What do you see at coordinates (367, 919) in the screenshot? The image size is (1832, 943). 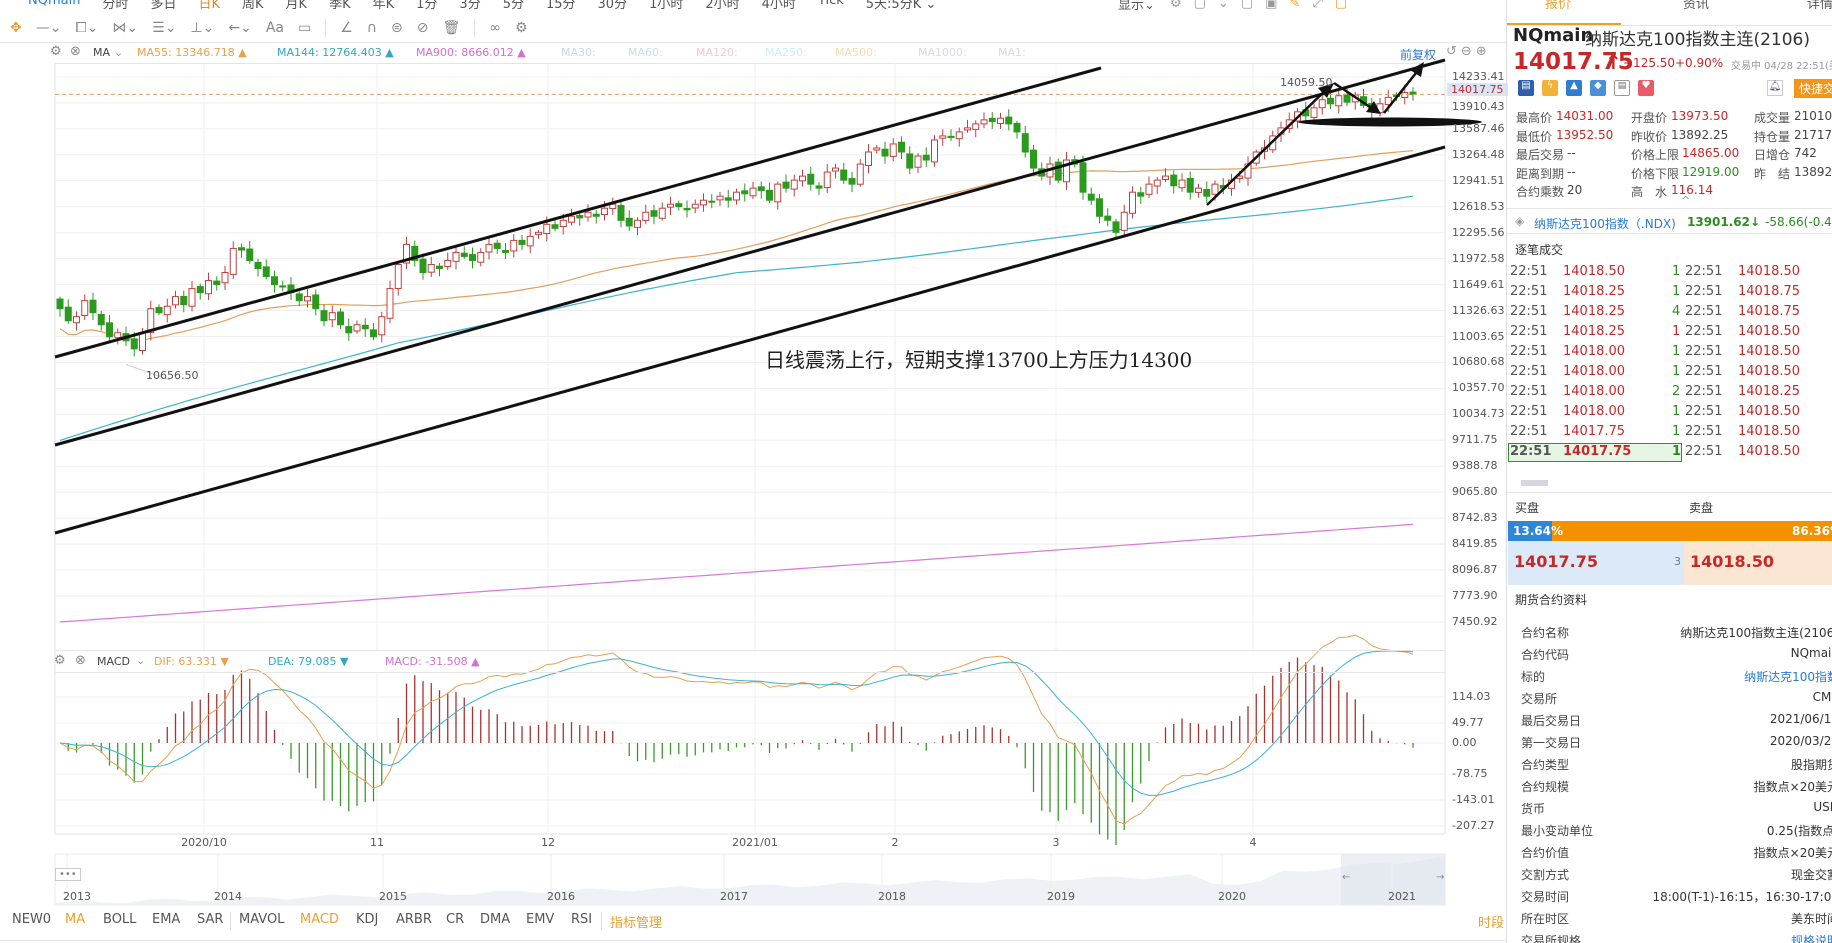 I see `indicator-tab: KDJ` at bounding box center [367, 919].